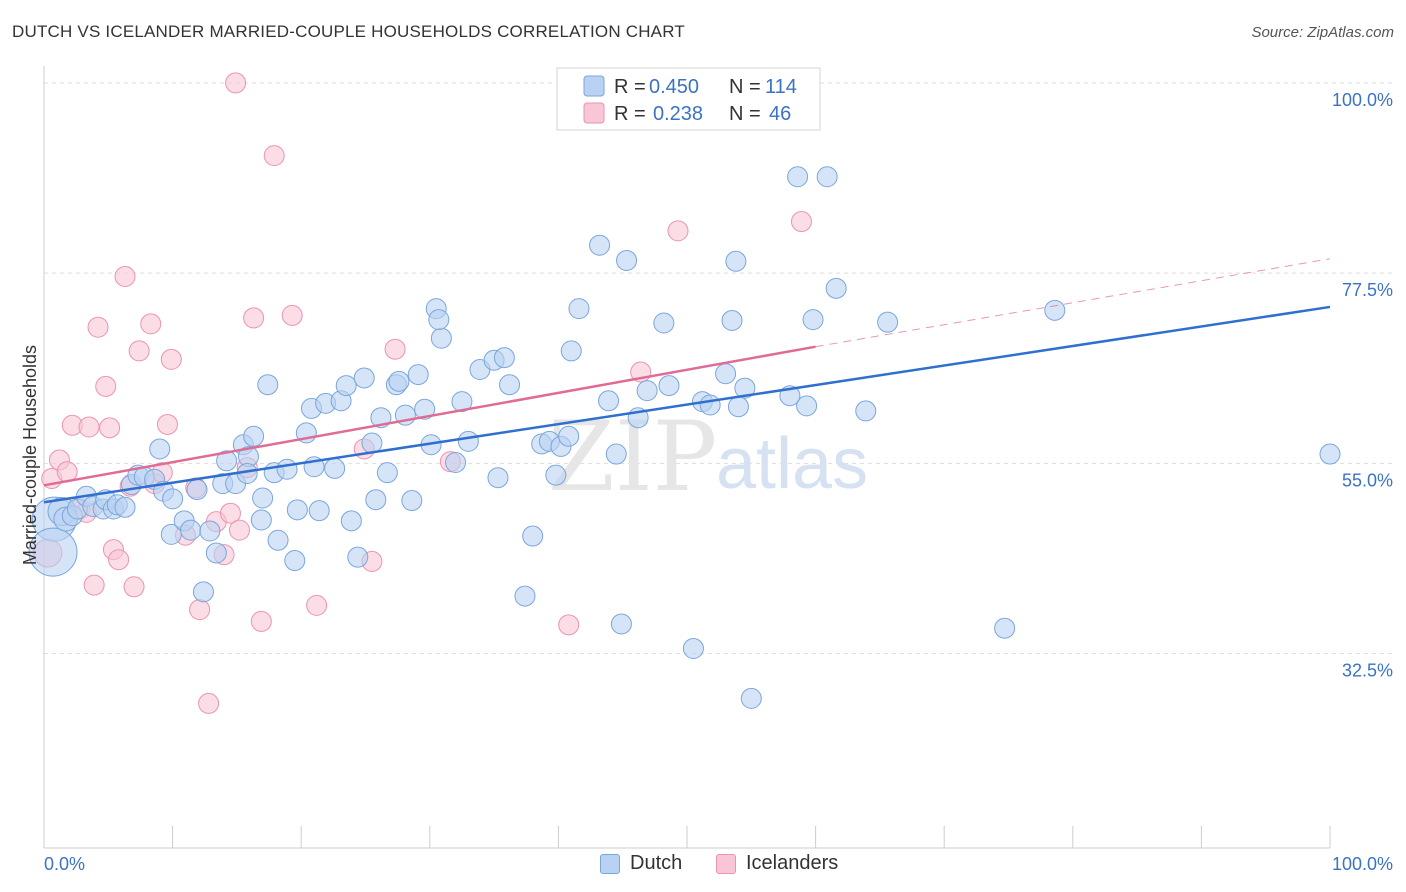 The width and height of the screenshot is (1406, 892). Describe the element at coordinates (781, 87) in the screenshot. I see `legend-n-value-dutch: 114` at that location.